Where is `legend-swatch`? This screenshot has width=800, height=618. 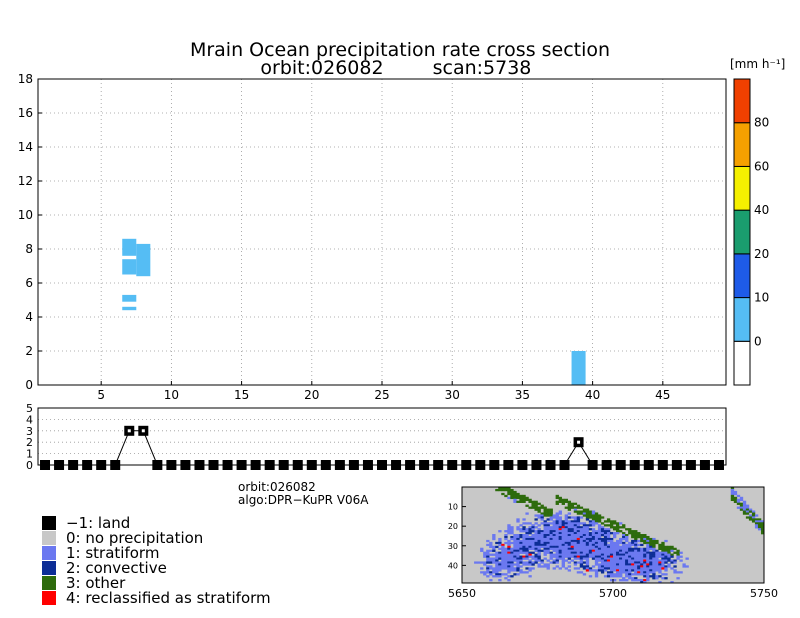
legend-swatch is located at coordinates (49, 598).